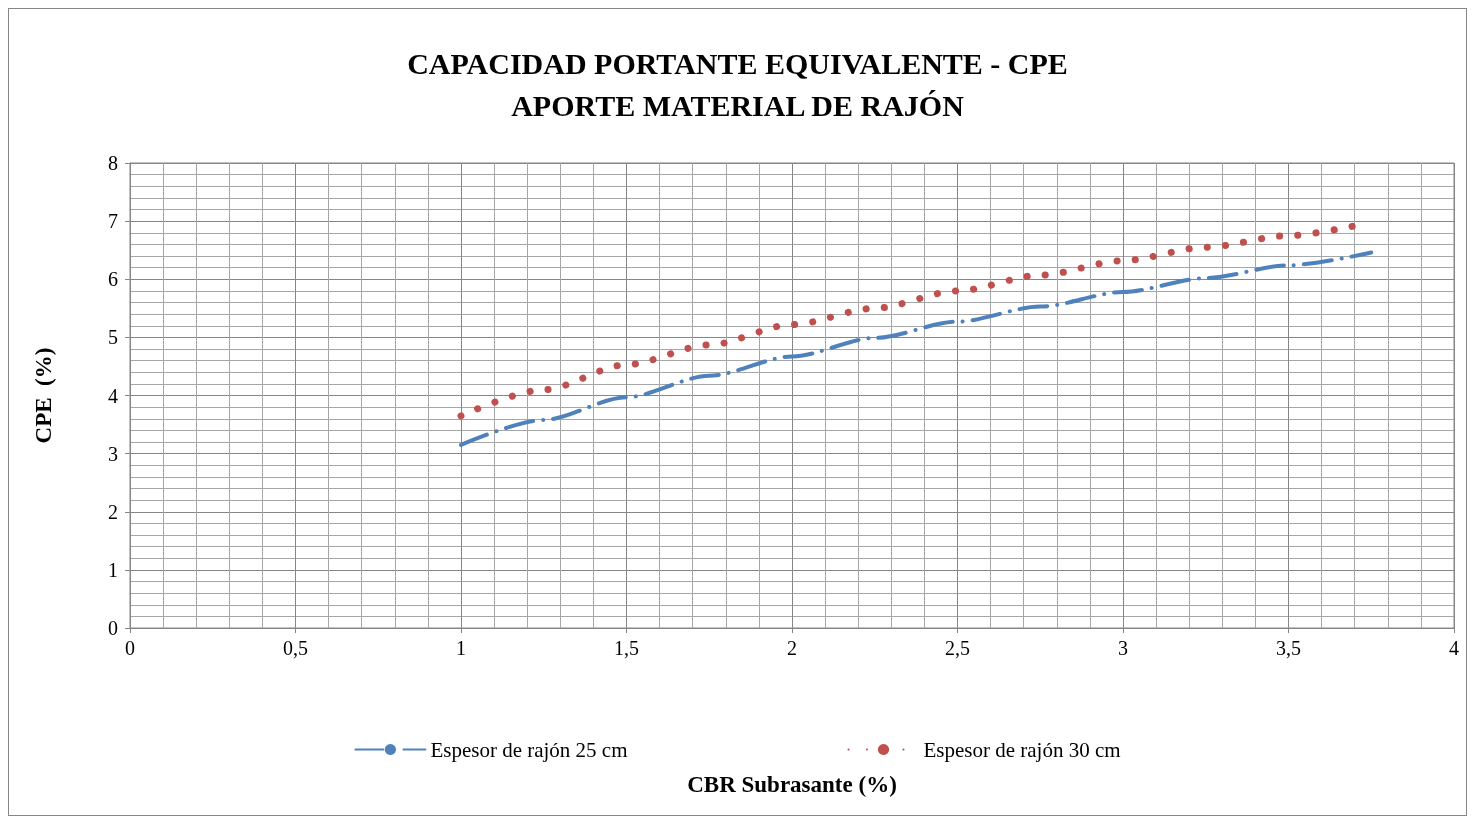 This screenshot has width=1475, height=824. I want to click on legend-label: Espesor de rajón 25 cm, so click(529, 749).